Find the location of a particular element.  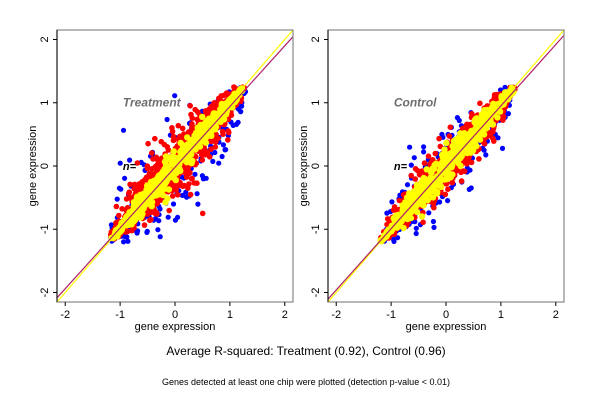

treatment-x-ticks: -2 -1 0 1 2 is located at coordinates (174, 311).